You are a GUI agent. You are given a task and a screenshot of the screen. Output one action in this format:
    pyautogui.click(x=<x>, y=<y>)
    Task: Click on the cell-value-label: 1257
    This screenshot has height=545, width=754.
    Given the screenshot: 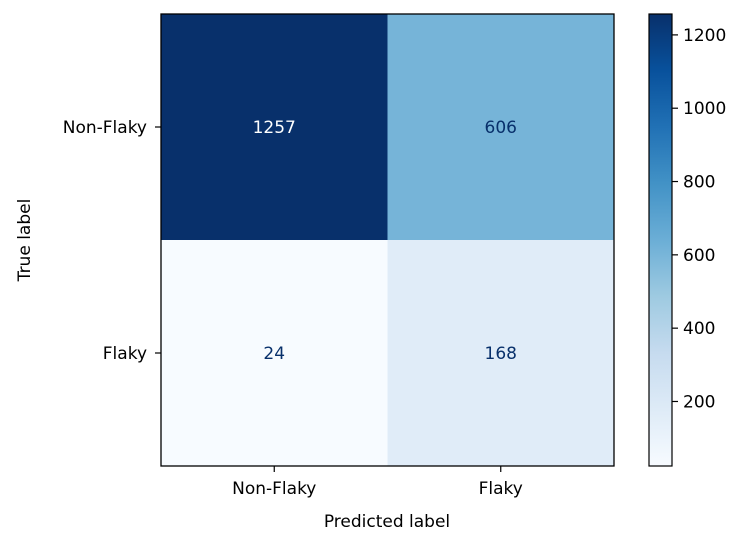 What is the action you would take?
    pyautogui.click(x=274, y=128)
    